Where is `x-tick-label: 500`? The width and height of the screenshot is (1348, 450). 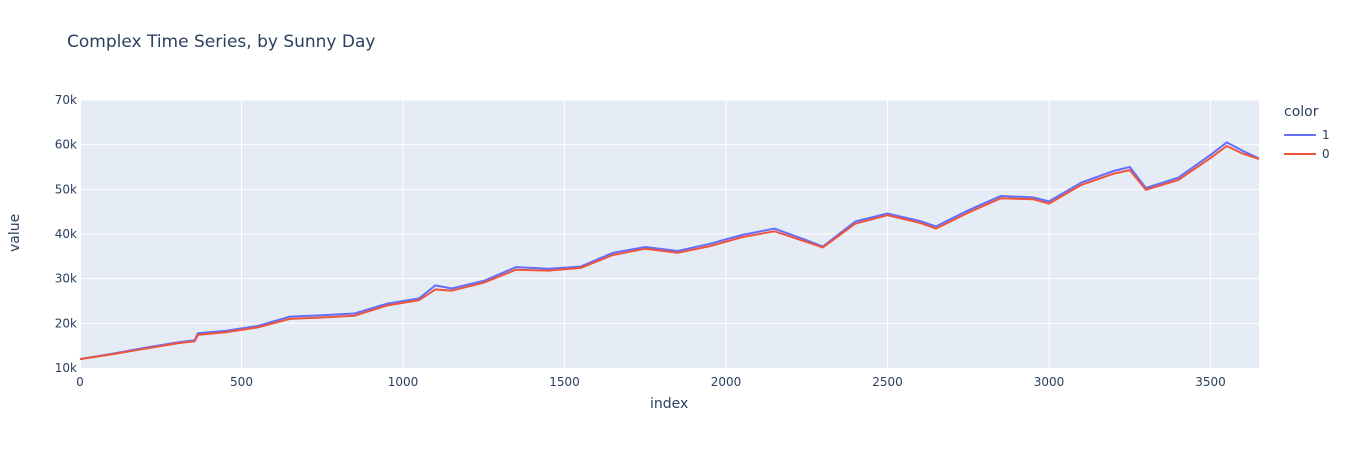 x-tick-label: 500 is located at coordinates (241, 382).